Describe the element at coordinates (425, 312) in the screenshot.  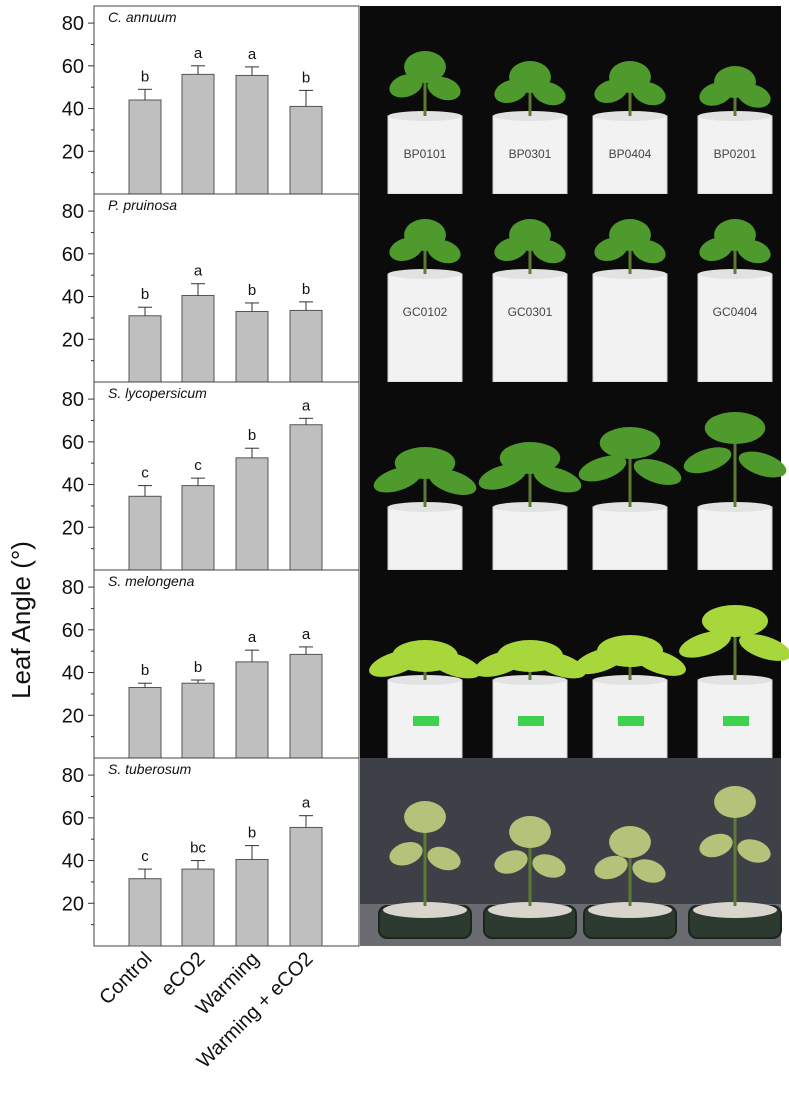
I see `pot-label: GC0102` at that location.